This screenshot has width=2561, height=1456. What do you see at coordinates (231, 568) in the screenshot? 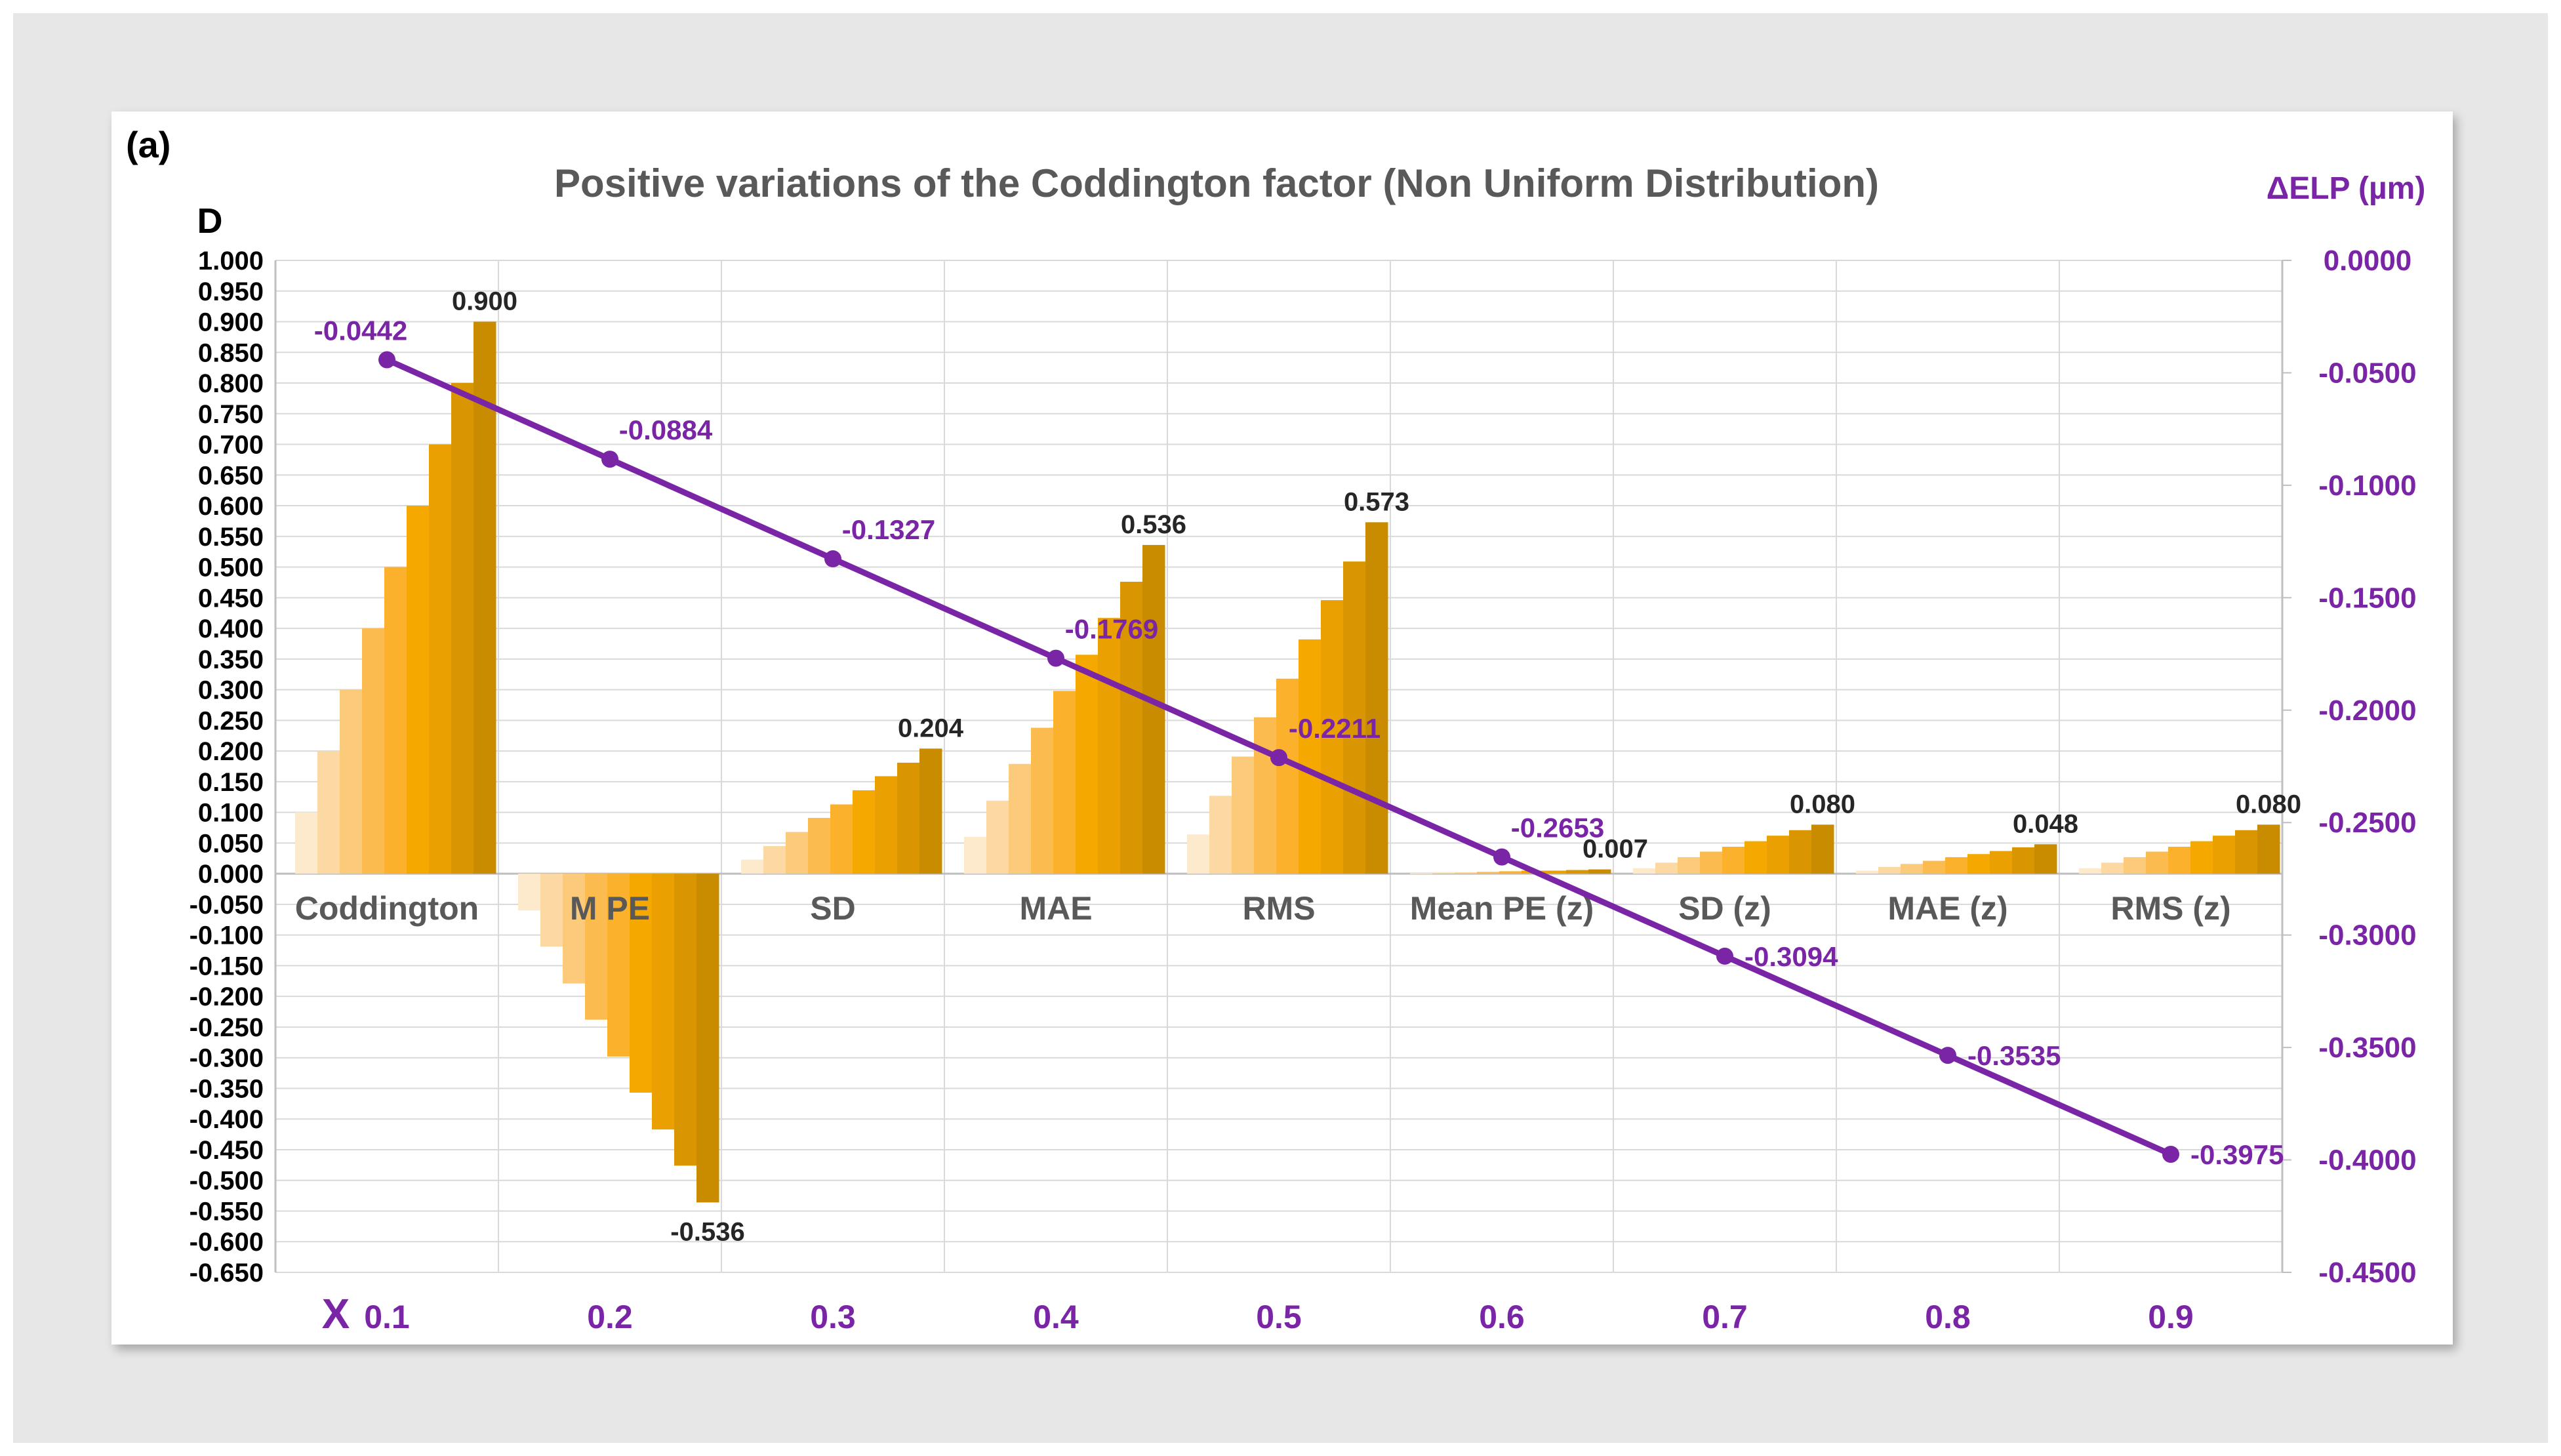
I see `y-tick-label: 0.500` at bounding box center [231, 568].